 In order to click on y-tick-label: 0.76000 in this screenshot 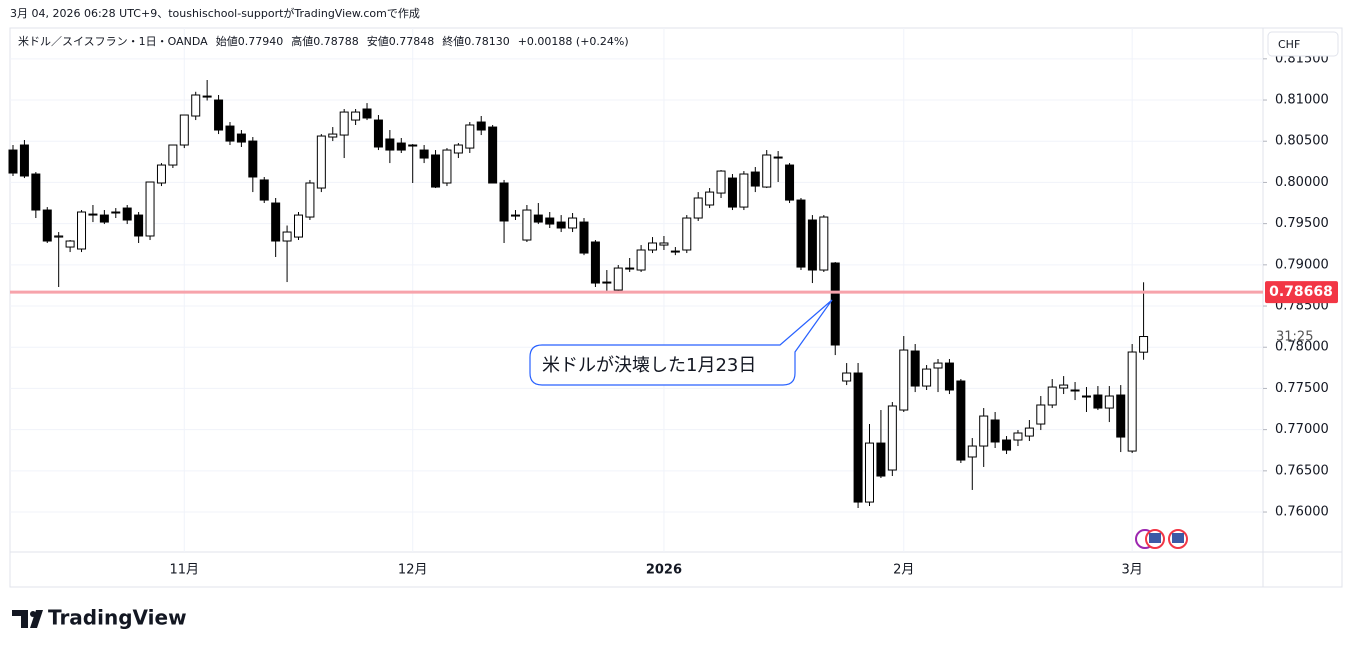, I will do `click(1302, 512)`.